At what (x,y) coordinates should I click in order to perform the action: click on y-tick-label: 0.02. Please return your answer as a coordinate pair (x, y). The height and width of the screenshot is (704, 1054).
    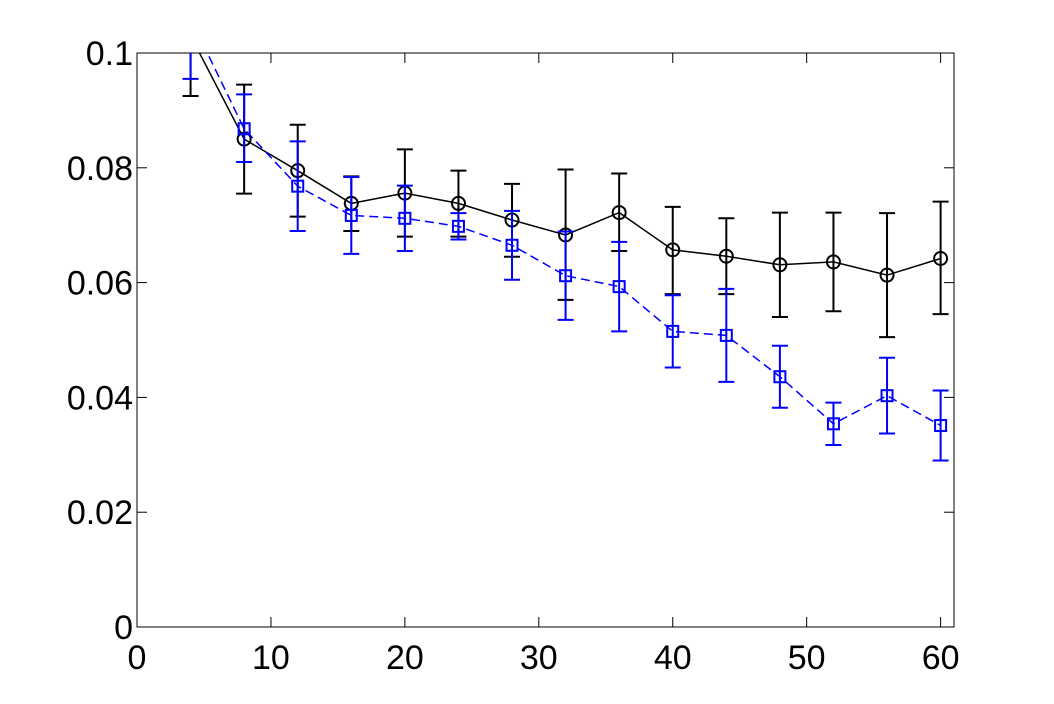
    Looking at the image, I should click on (100, 513).